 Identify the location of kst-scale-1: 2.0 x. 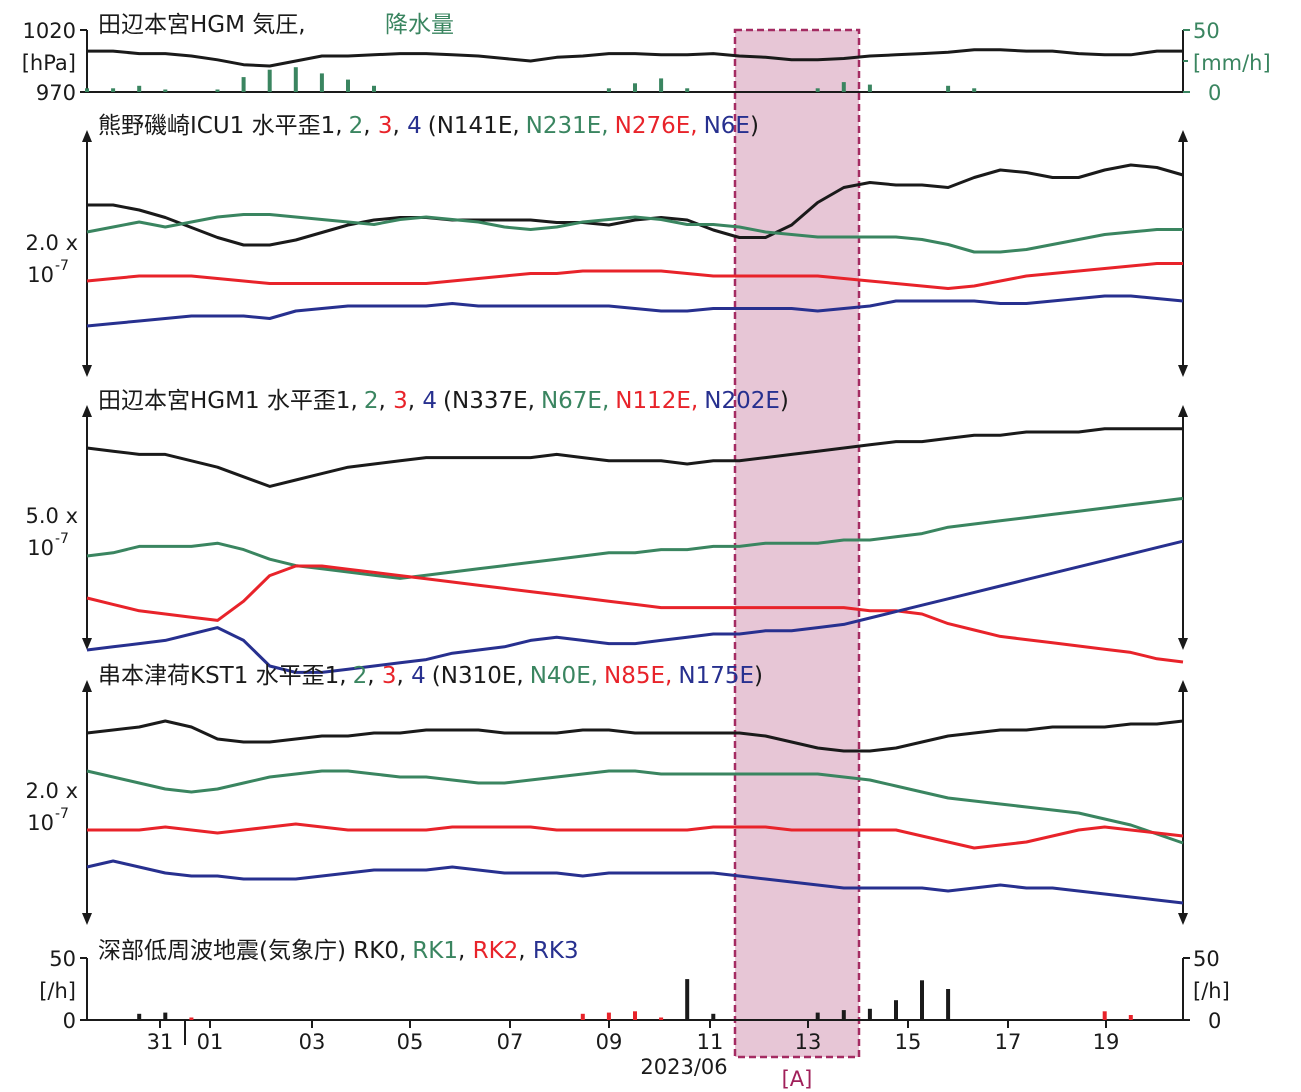
(52, 791).